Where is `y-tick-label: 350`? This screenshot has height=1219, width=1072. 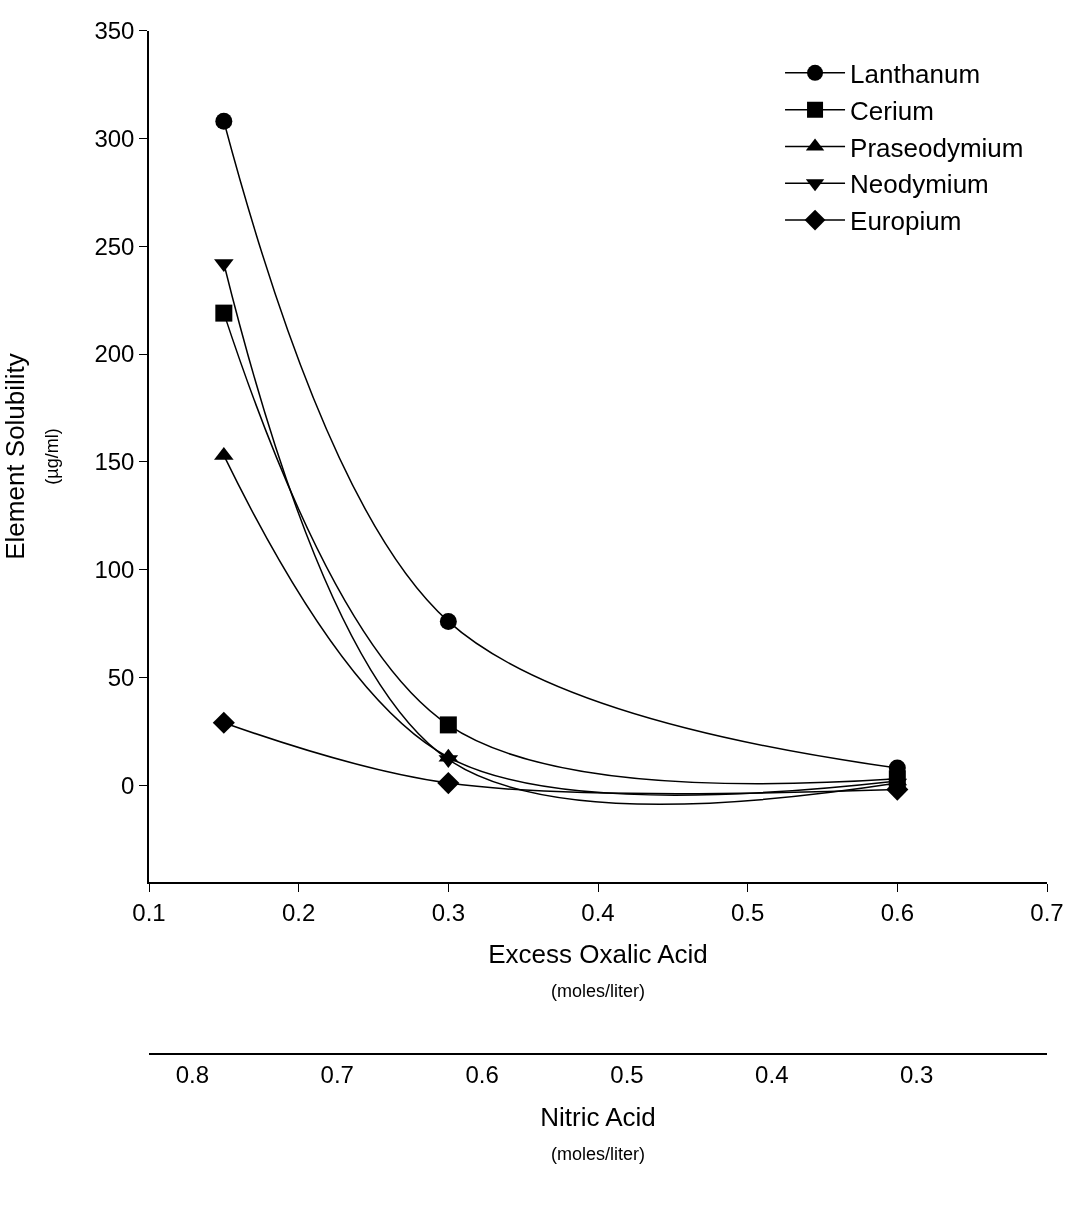
y-tick-label: 350 is located at coordinates (114, 31).